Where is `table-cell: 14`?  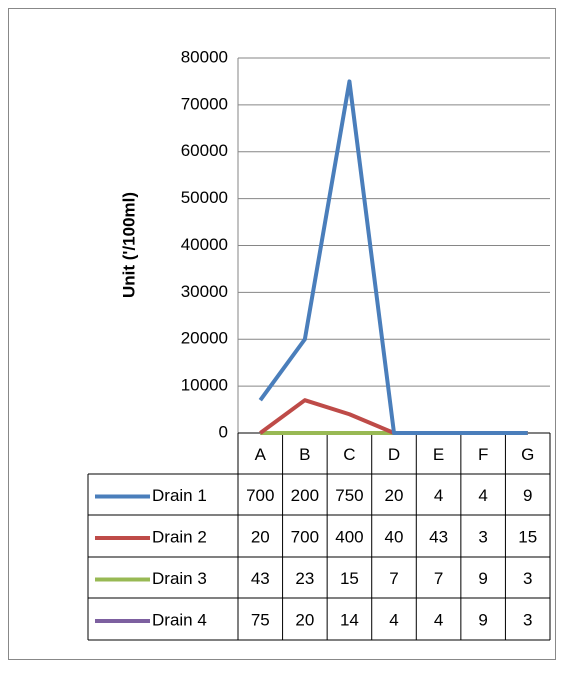
table-cell: 14 is located at coordinates (349, 619).